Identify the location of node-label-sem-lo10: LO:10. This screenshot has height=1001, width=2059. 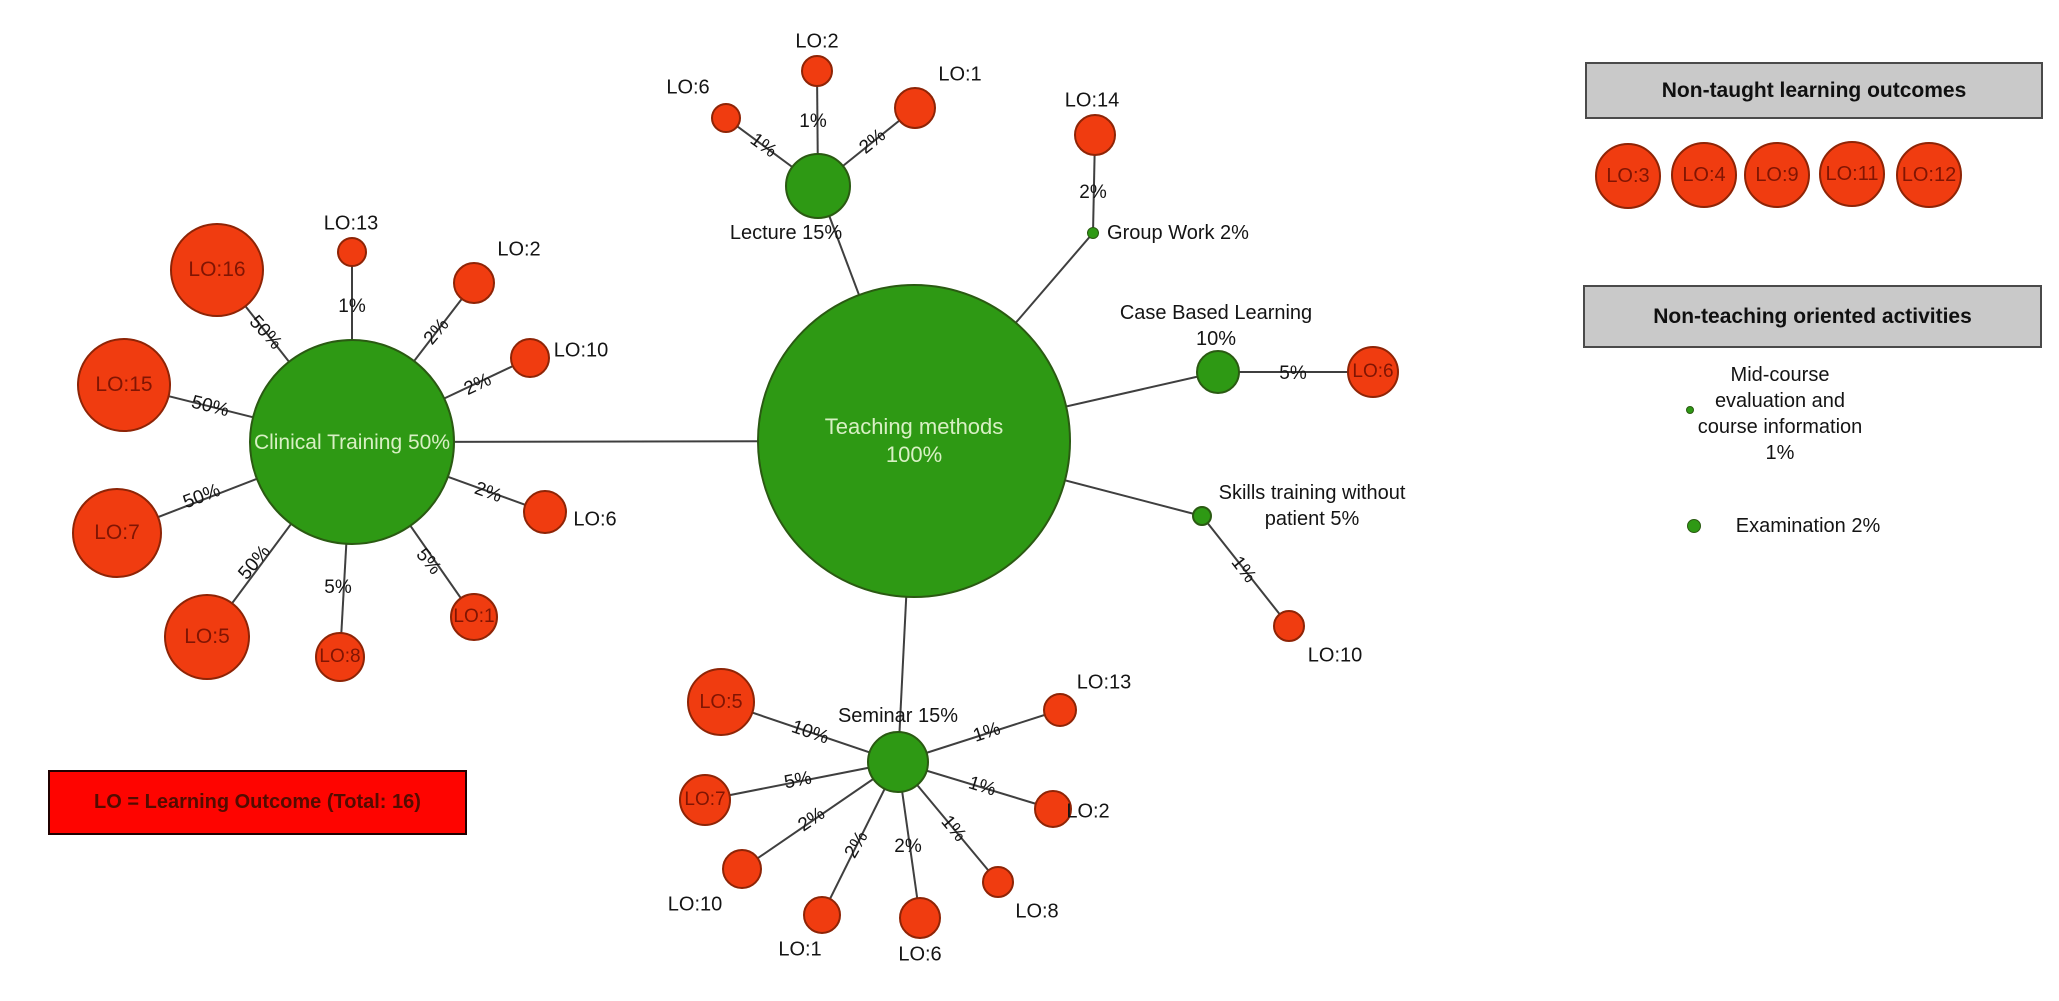
(695, 904).